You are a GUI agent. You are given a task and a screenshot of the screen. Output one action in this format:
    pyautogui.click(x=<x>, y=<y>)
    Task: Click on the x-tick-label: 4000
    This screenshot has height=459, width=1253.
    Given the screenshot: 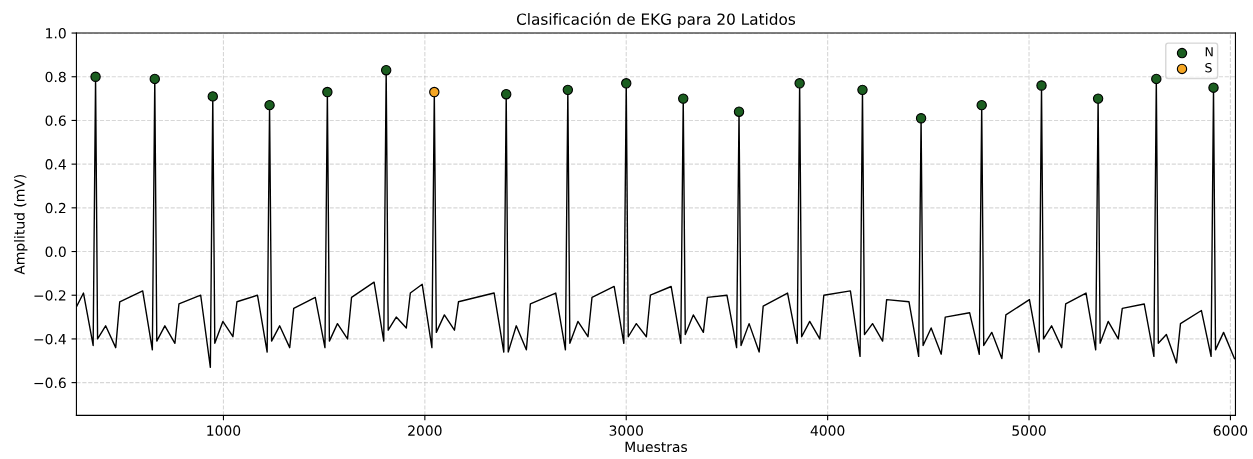 What is the action you would take?
    pyautogui.click(x=827, y=430)
    